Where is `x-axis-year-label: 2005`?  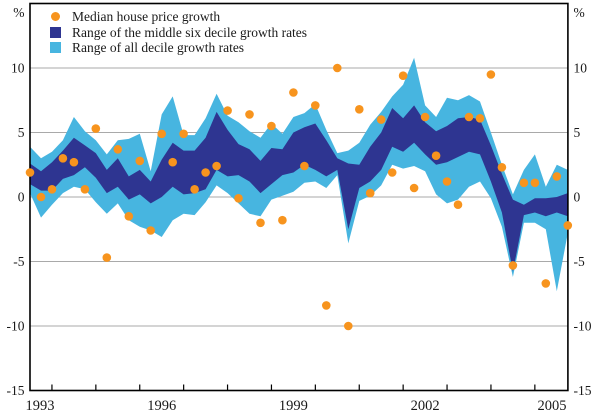 x-axis-year-label: 2005 is located at coordinates (552, 406).